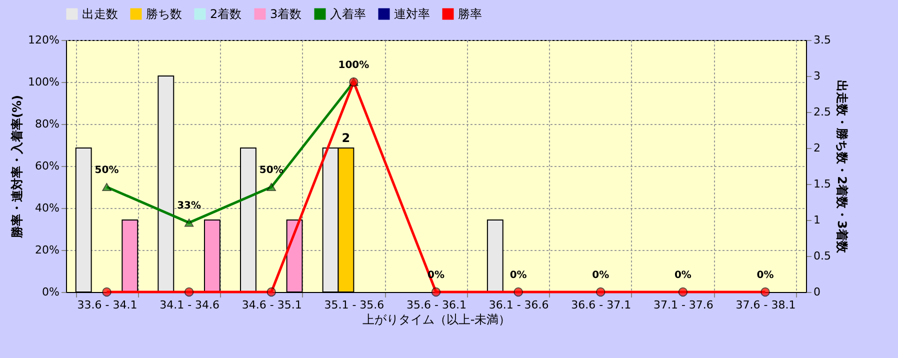 The width and height of the screenshot is (898, 358). I want to click on y2-tick-label: 0.5, so click(822, 256).